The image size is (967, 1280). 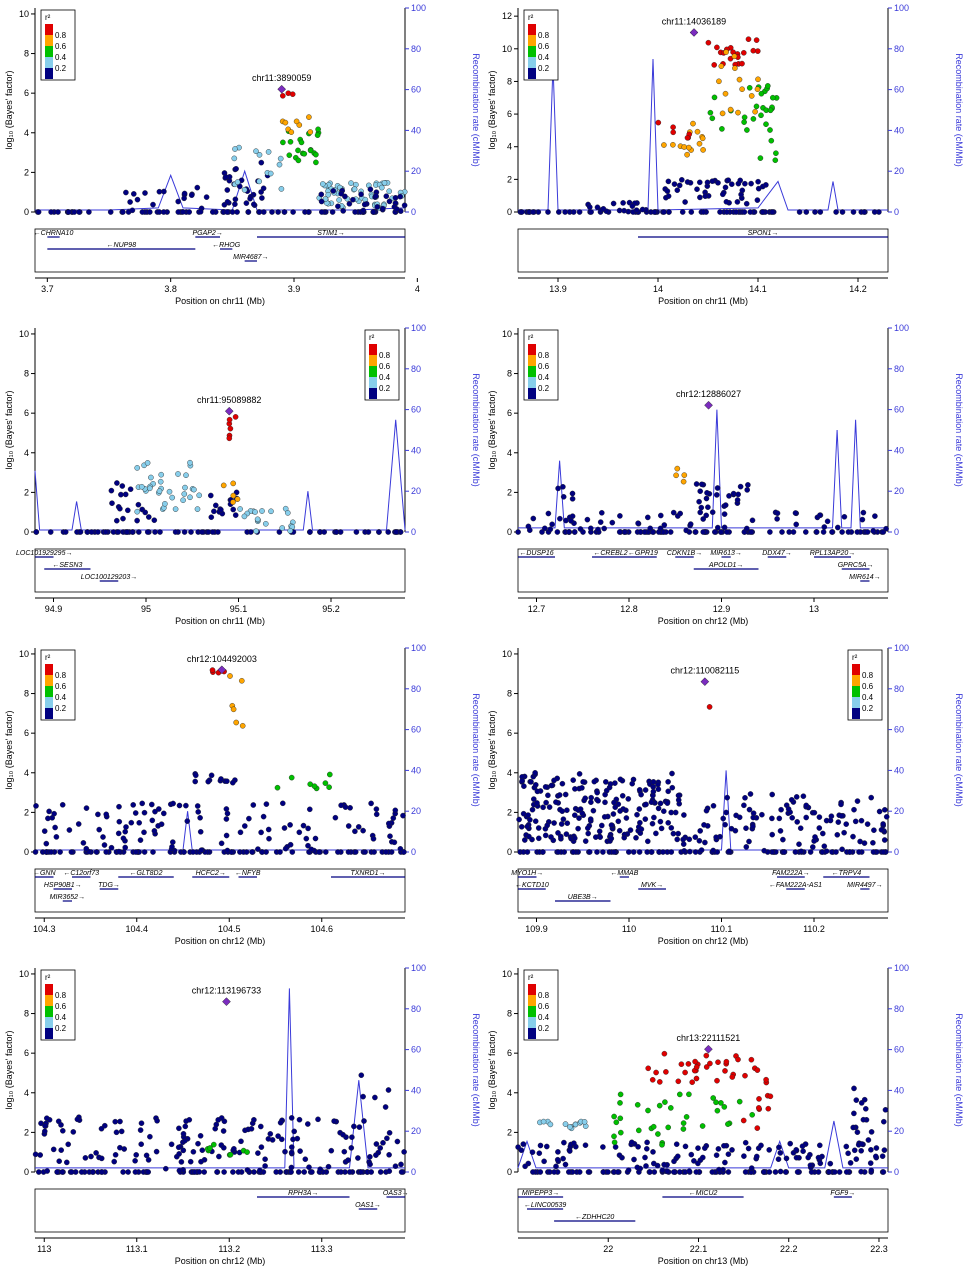 I want to click on gene-label: RPH3A→, so click(x=303, y=1193).